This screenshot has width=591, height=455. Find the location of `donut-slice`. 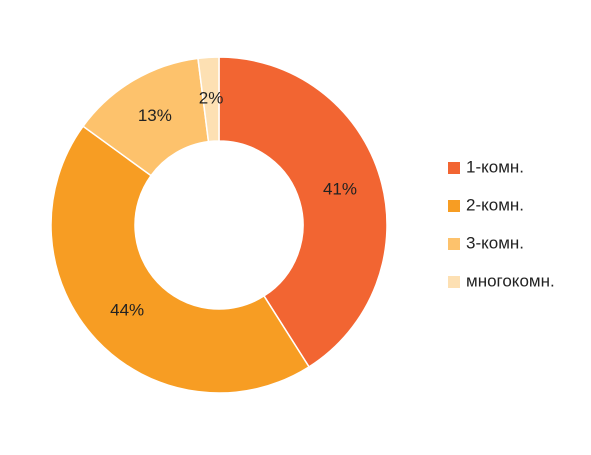

donut-slice is located at coordinates (208, 99).